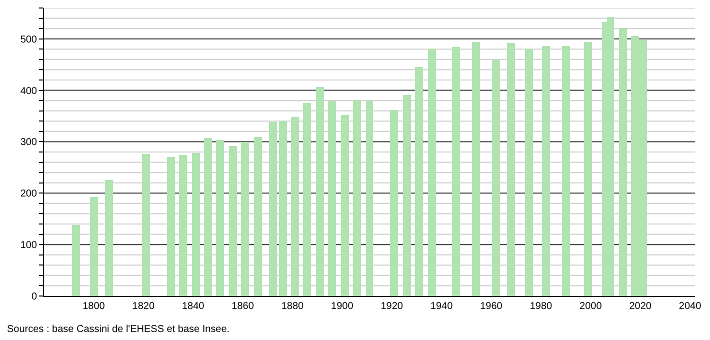  Describe the element at coordinates (29, 246) in the screenshot. I see `y-tick-label: 100` at that location.